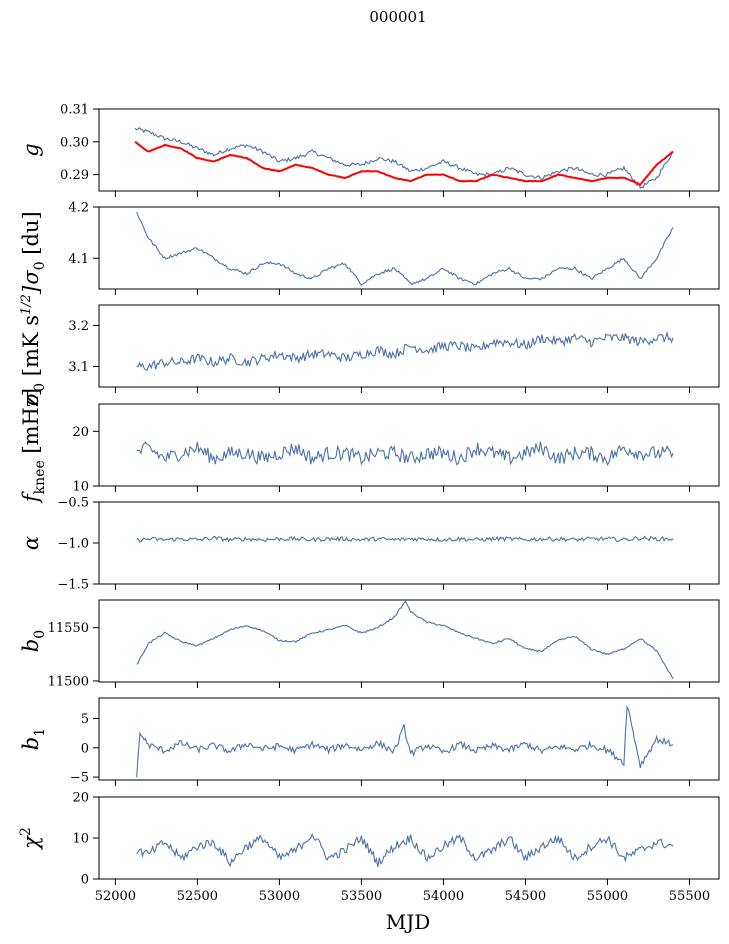  What do you see at coordinates (73, 544) in the screenshot?
I see `y-tick-label: −1.0` at bounding box center [73, 544].